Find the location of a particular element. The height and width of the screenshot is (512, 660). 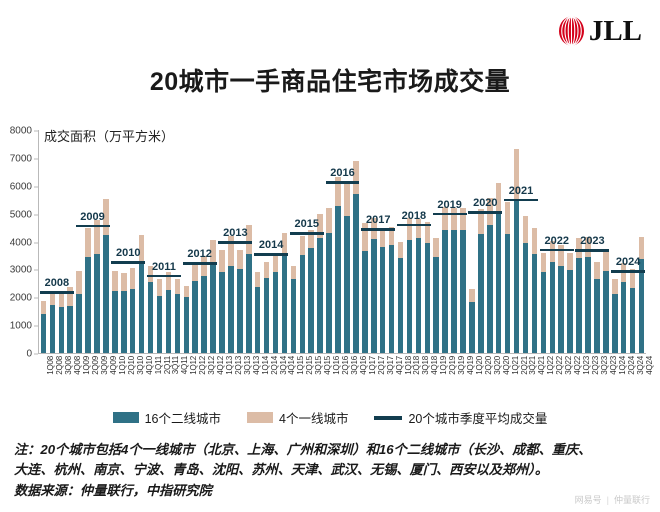

x-axis-line is located at coordinates (342, 353).